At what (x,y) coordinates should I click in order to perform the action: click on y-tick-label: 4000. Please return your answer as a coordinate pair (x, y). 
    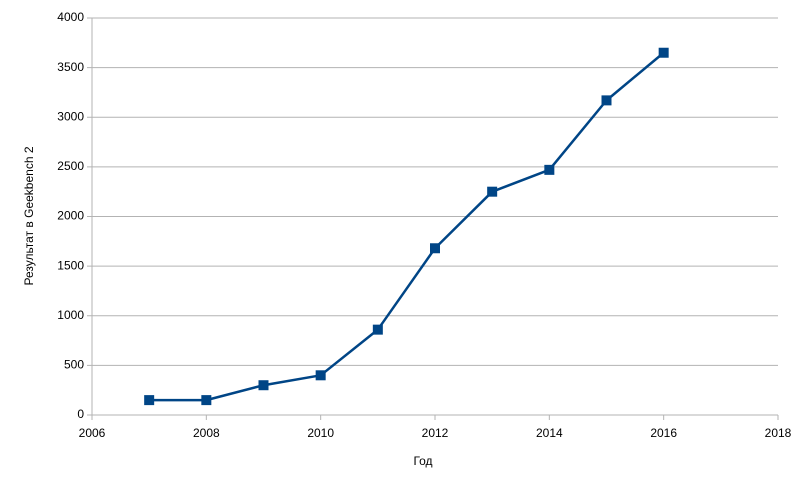
    Looking at the image, I should click on (70, 17).